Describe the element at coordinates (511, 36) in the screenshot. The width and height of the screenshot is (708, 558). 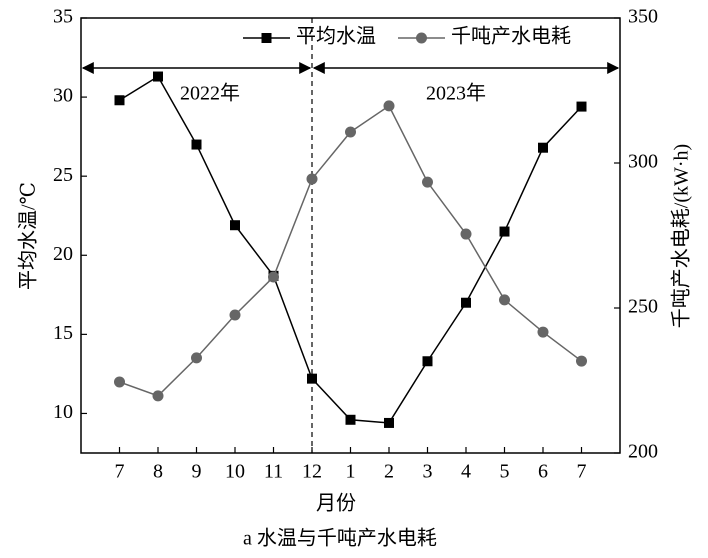
I see `legend-label: 千吨产水电耗` at that location.